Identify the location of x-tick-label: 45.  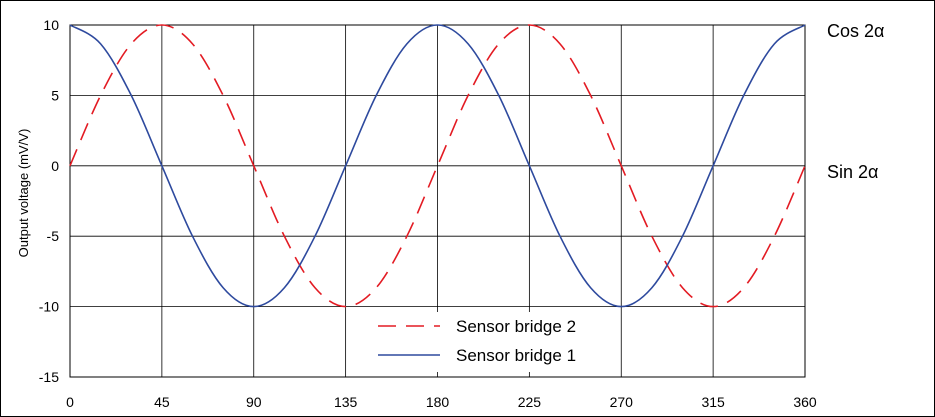
(162, 402).